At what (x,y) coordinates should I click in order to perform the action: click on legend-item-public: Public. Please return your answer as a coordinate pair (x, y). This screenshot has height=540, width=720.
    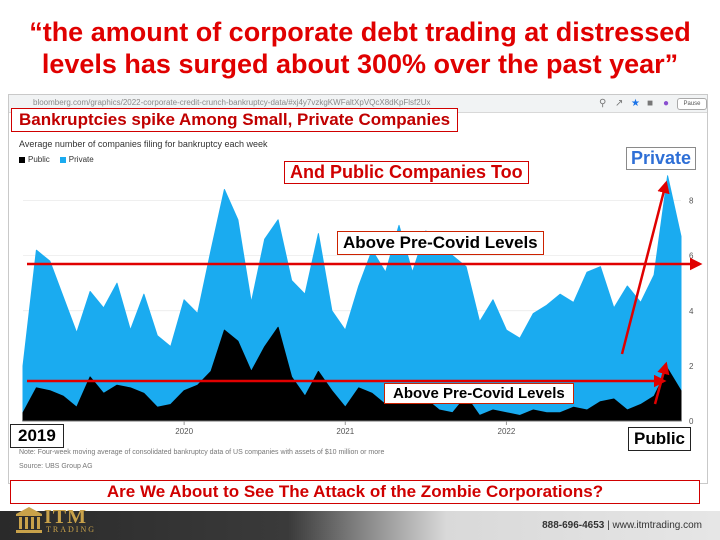
    Looking at the image, I should click on (34, 159).